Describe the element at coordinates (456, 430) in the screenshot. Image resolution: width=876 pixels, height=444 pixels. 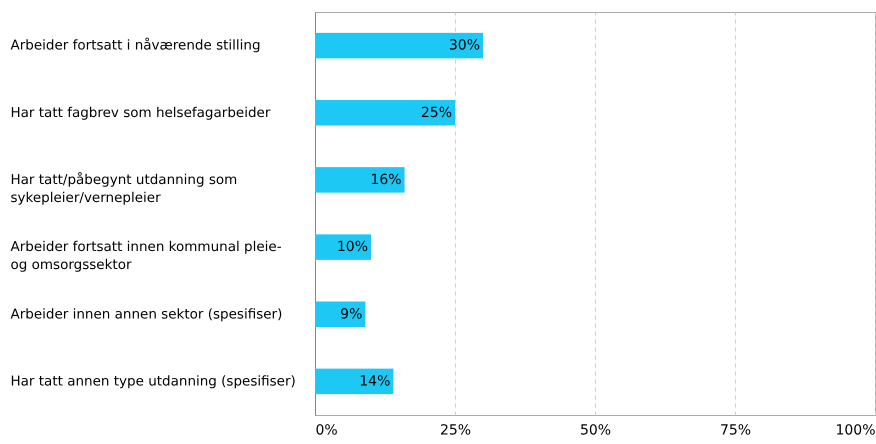
I see `x-tick-label: 25%` at that location.